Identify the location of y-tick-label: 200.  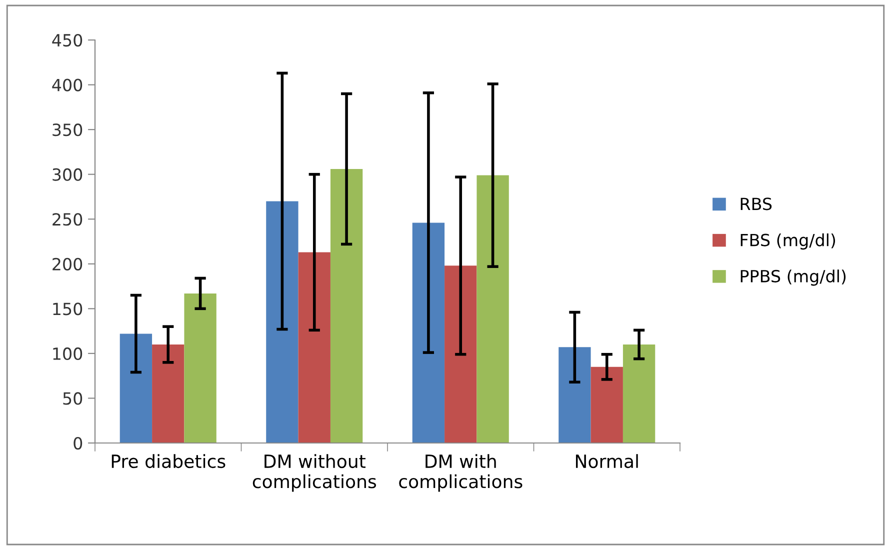
(67, 264).